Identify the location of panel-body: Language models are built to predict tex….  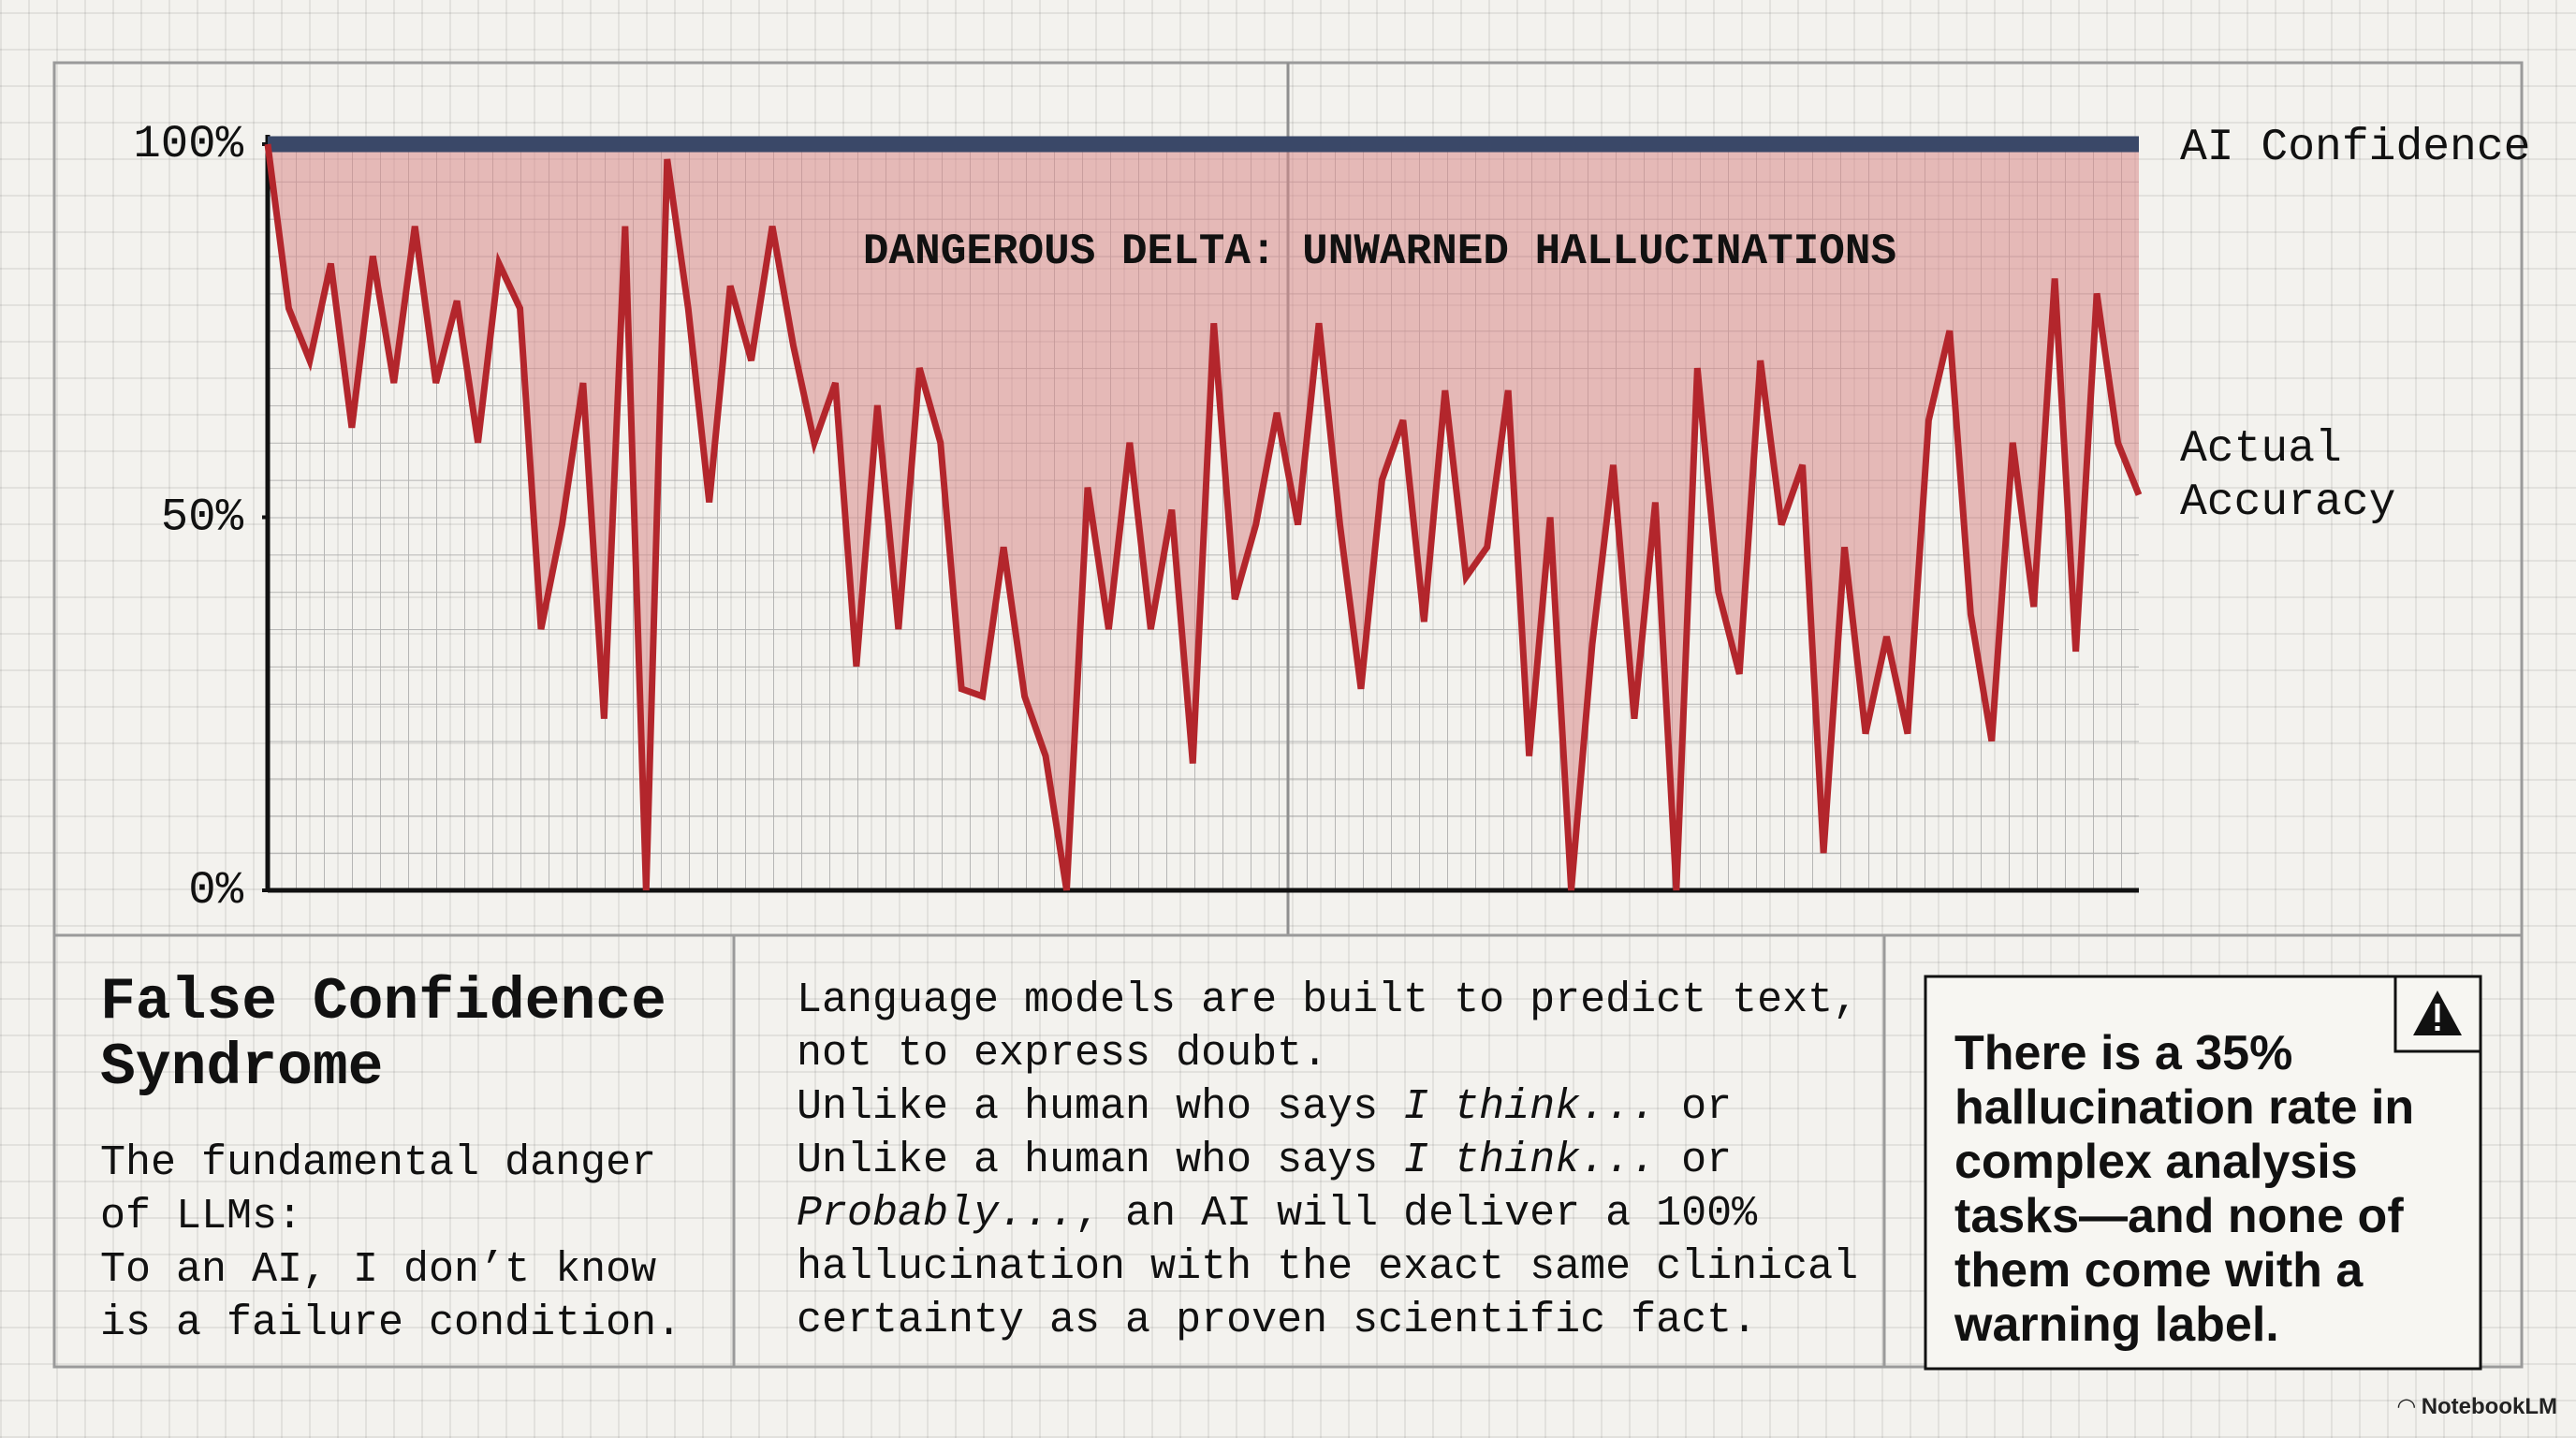
(1339, 1160).